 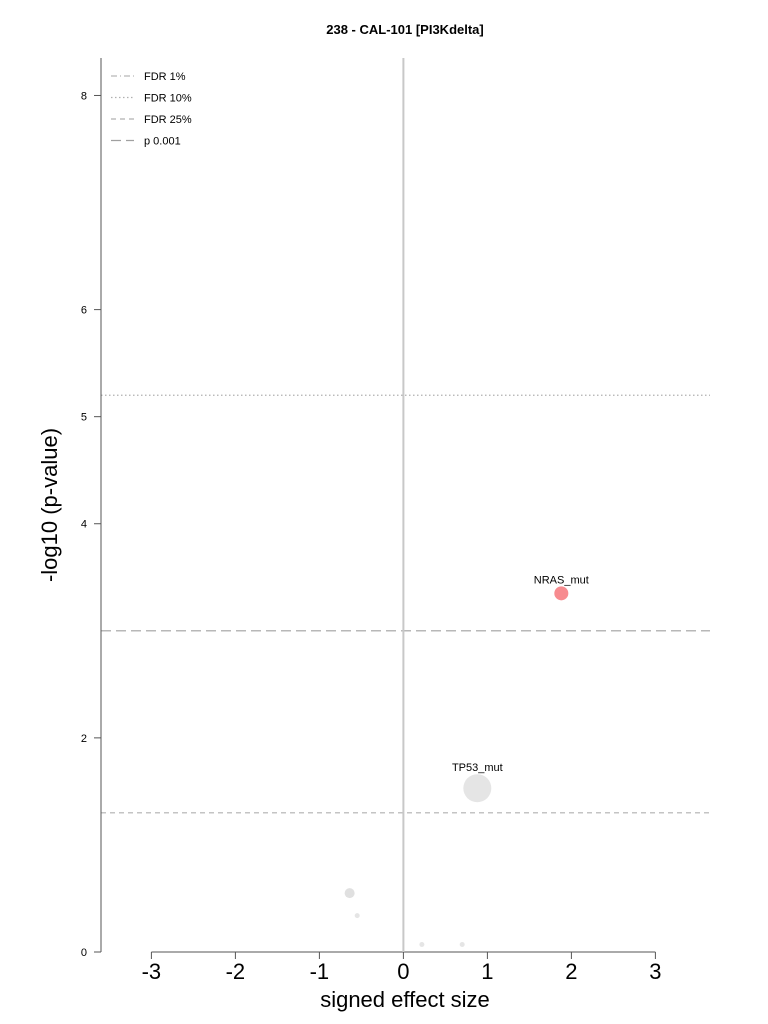 What do you see at coordinates (162, 142) in the screenshot?
I see `legend-label: p 0.001` at bounding box center [162, 142].